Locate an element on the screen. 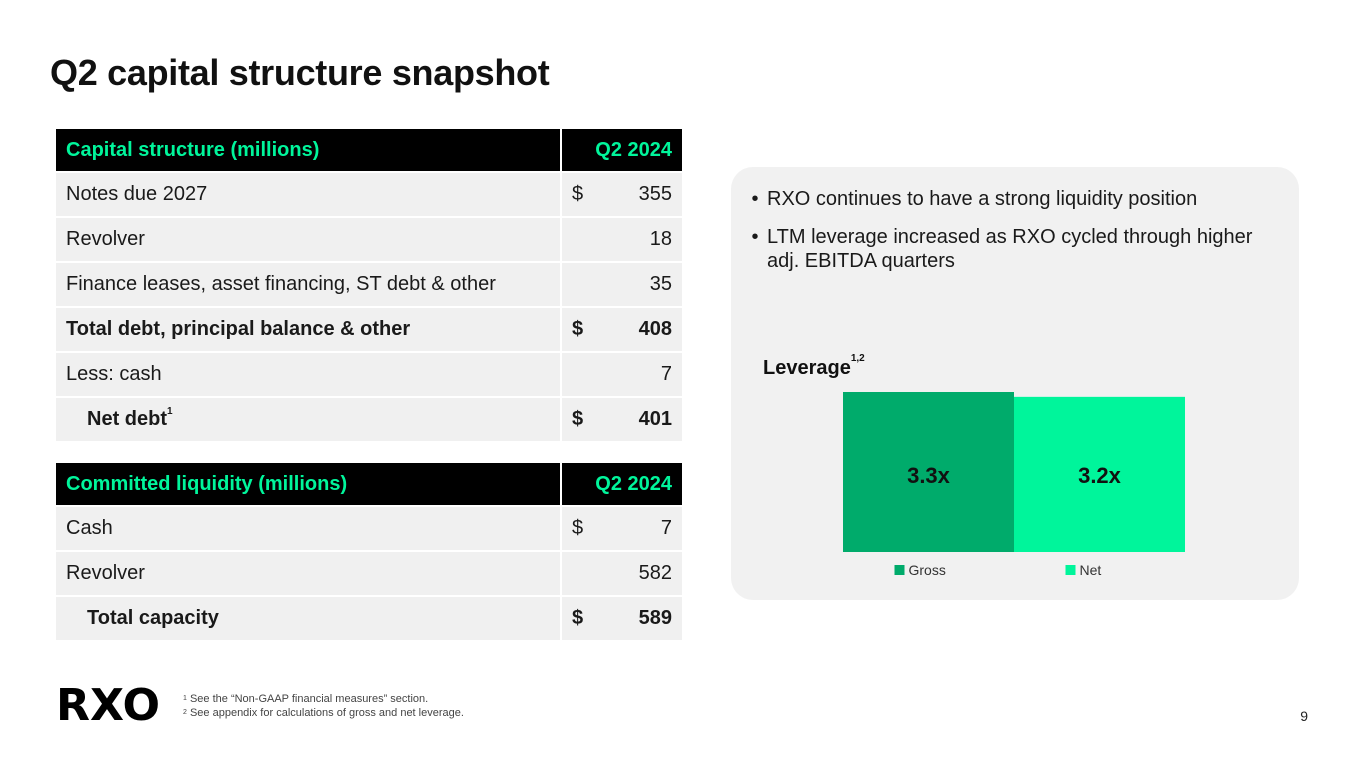  row-value-cell: 582 is located at coordinates (621, 572).